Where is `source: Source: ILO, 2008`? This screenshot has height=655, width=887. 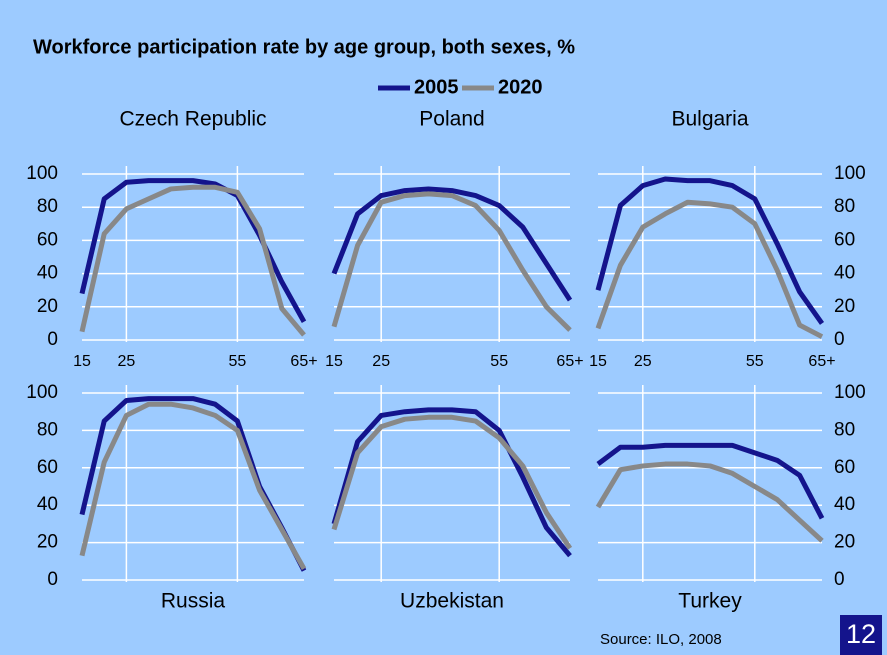 source: Source: ILO, 2008 is located at coordinates (661, 639).